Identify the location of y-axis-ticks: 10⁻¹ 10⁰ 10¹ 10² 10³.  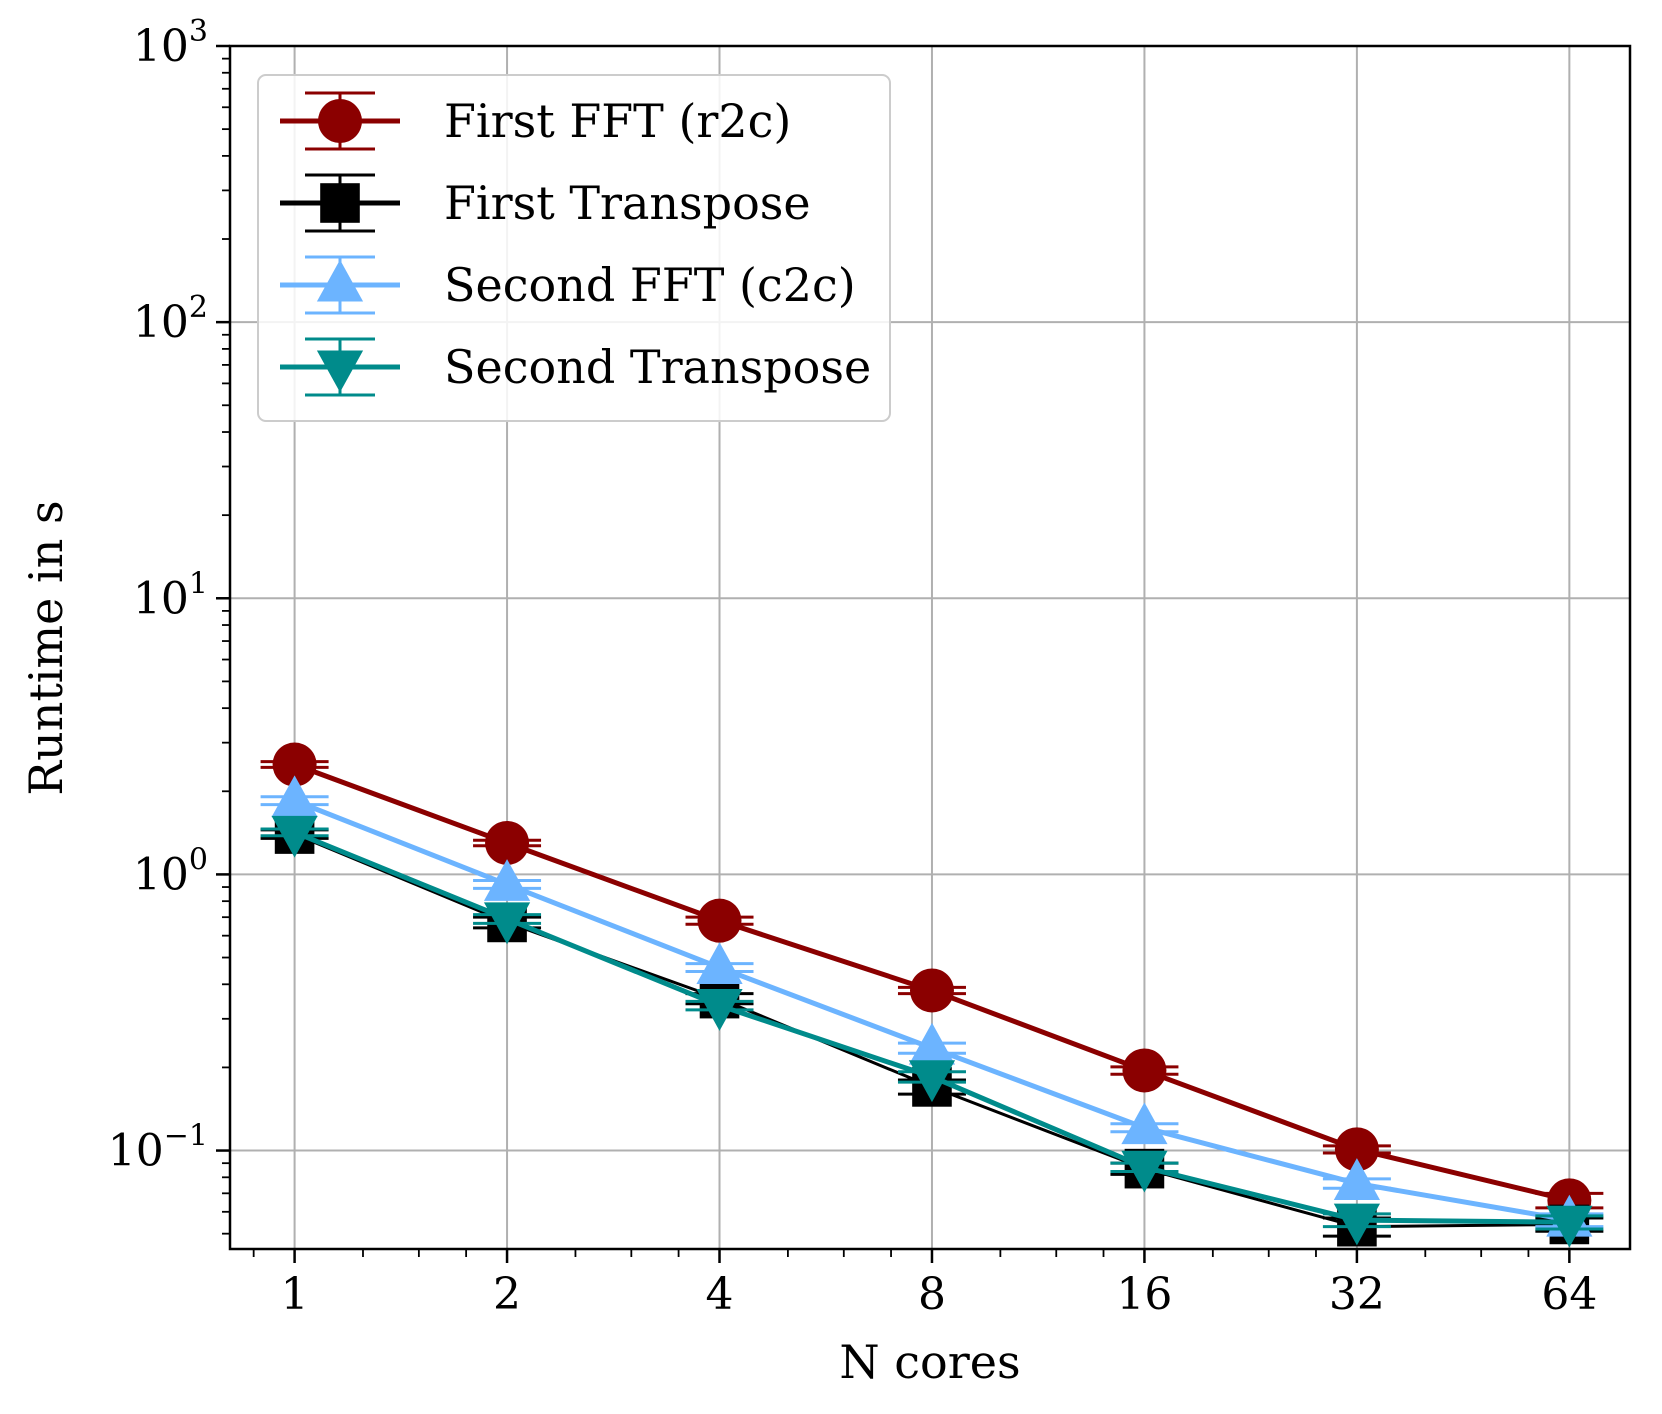
(169, 624).